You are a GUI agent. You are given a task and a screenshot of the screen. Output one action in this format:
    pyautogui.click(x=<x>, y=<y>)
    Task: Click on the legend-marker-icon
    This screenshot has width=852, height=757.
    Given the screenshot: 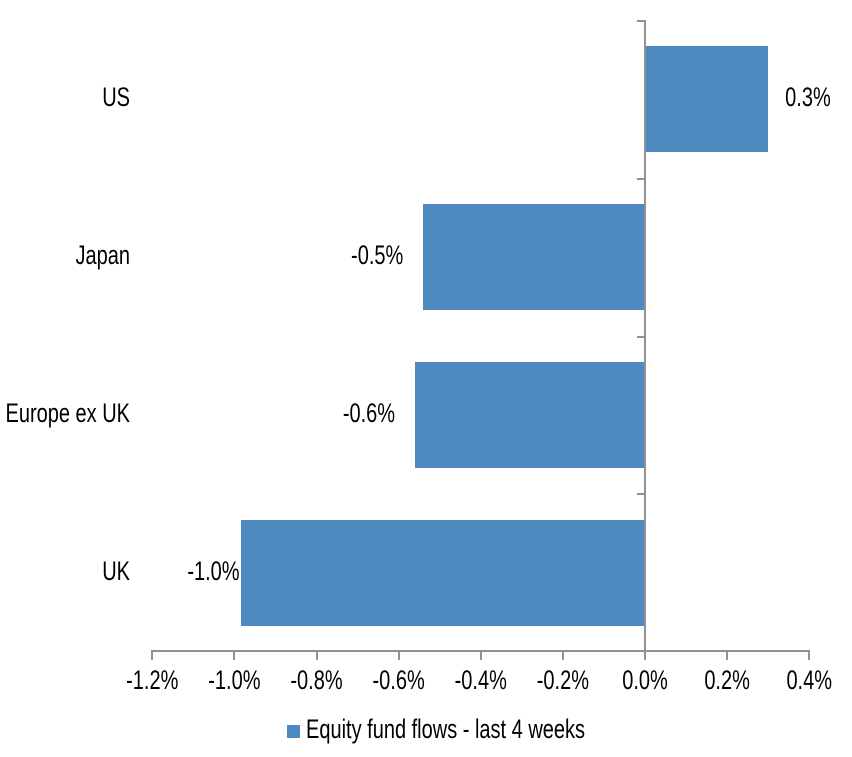 What is the action you would take?
    pyautogui.click(x=293, y=731)
    